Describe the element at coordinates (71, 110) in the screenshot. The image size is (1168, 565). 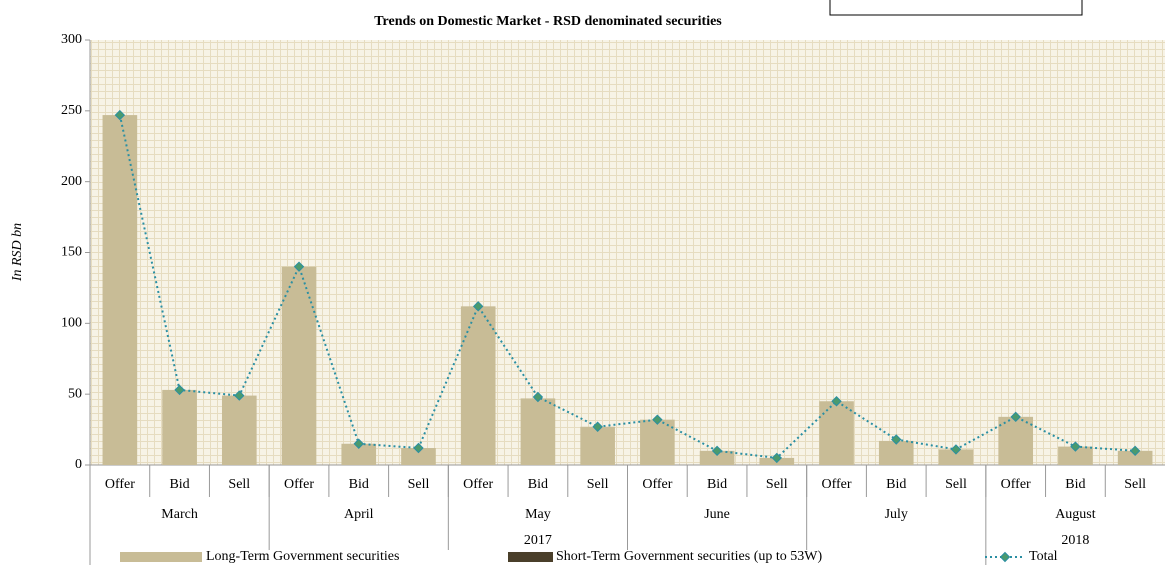
I see `y-tick-label: 250` at that location.